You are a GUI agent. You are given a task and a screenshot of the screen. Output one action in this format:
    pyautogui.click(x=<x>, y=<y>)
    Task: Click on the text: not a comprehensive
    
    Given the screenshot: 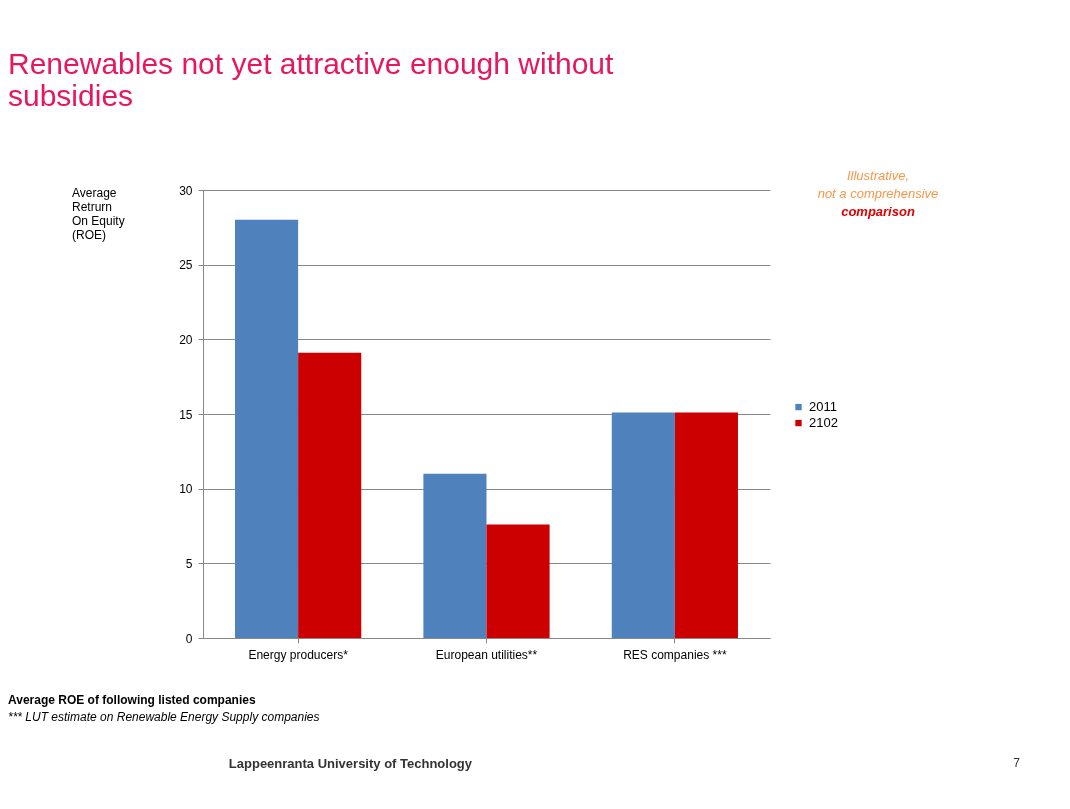 What is the action you would take?
    pyautogui.click(x=878, y=193)
    